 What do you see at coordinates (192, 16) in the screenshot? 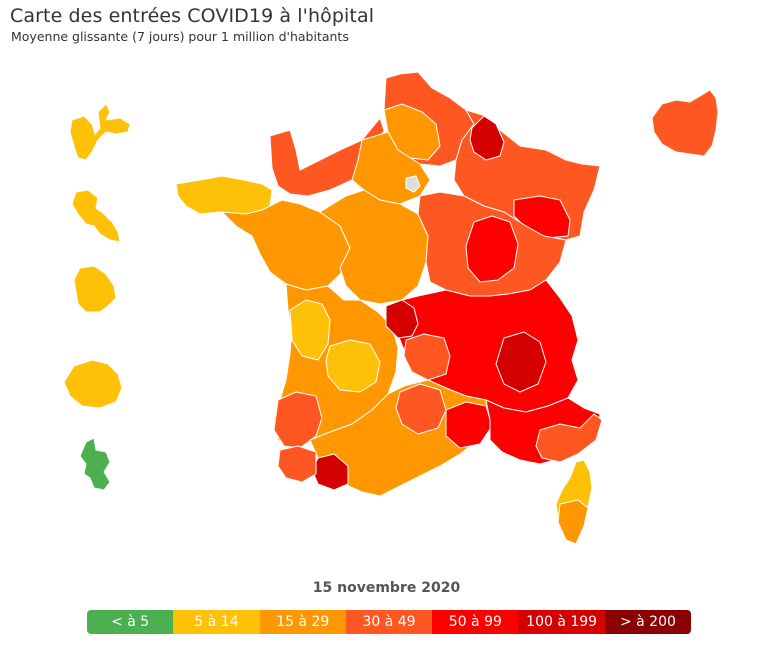
I see `map-title: Carte des entrées COVID19 à l'hôpital` at bounding box center [192, 16].